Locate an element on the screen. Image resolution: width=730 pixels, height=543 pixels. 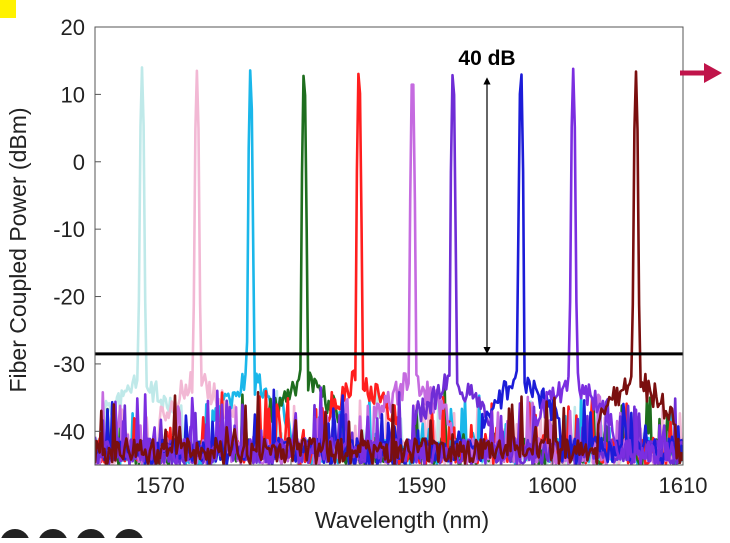
x-tick-label: 1590 is located at coordinates (421, 485).